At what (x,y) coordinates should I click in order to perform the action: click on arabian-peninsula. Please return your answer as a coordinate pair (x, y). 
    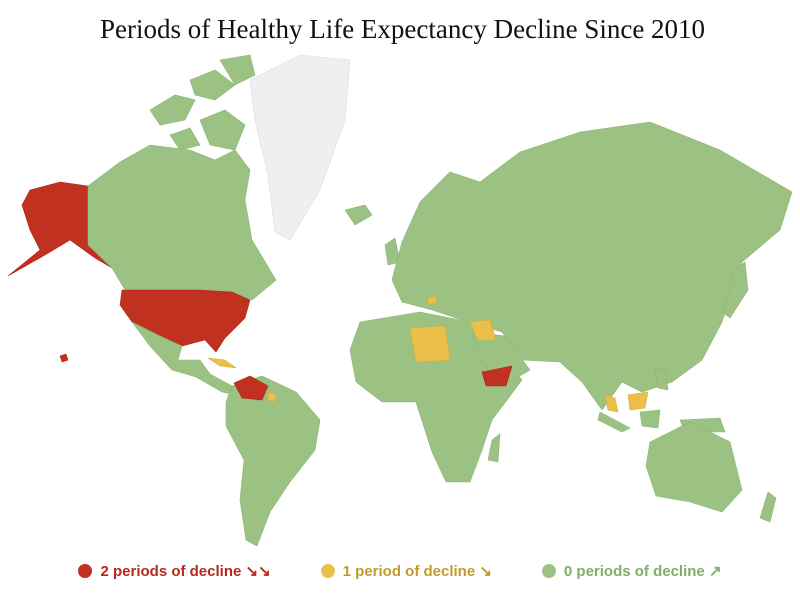
    Looking at the image, I should click on (501, 359).